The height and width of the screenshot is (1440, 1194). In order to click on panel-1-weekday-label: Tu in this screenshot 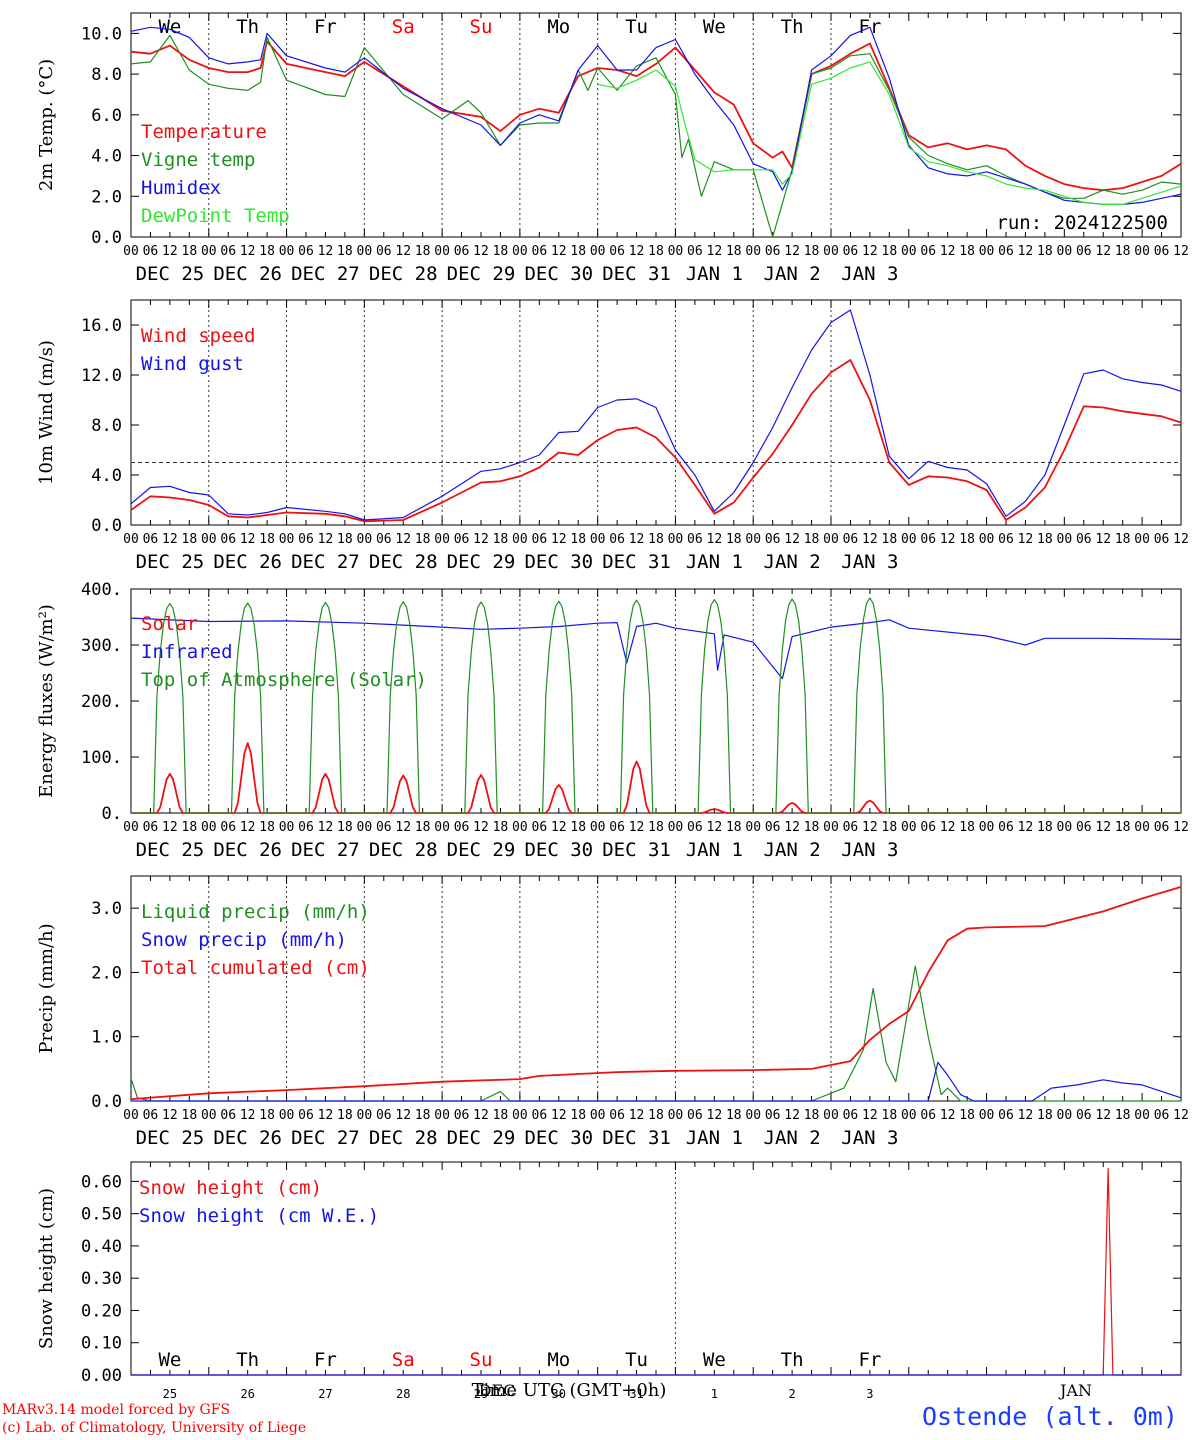, I will do `click(636, 27)`.